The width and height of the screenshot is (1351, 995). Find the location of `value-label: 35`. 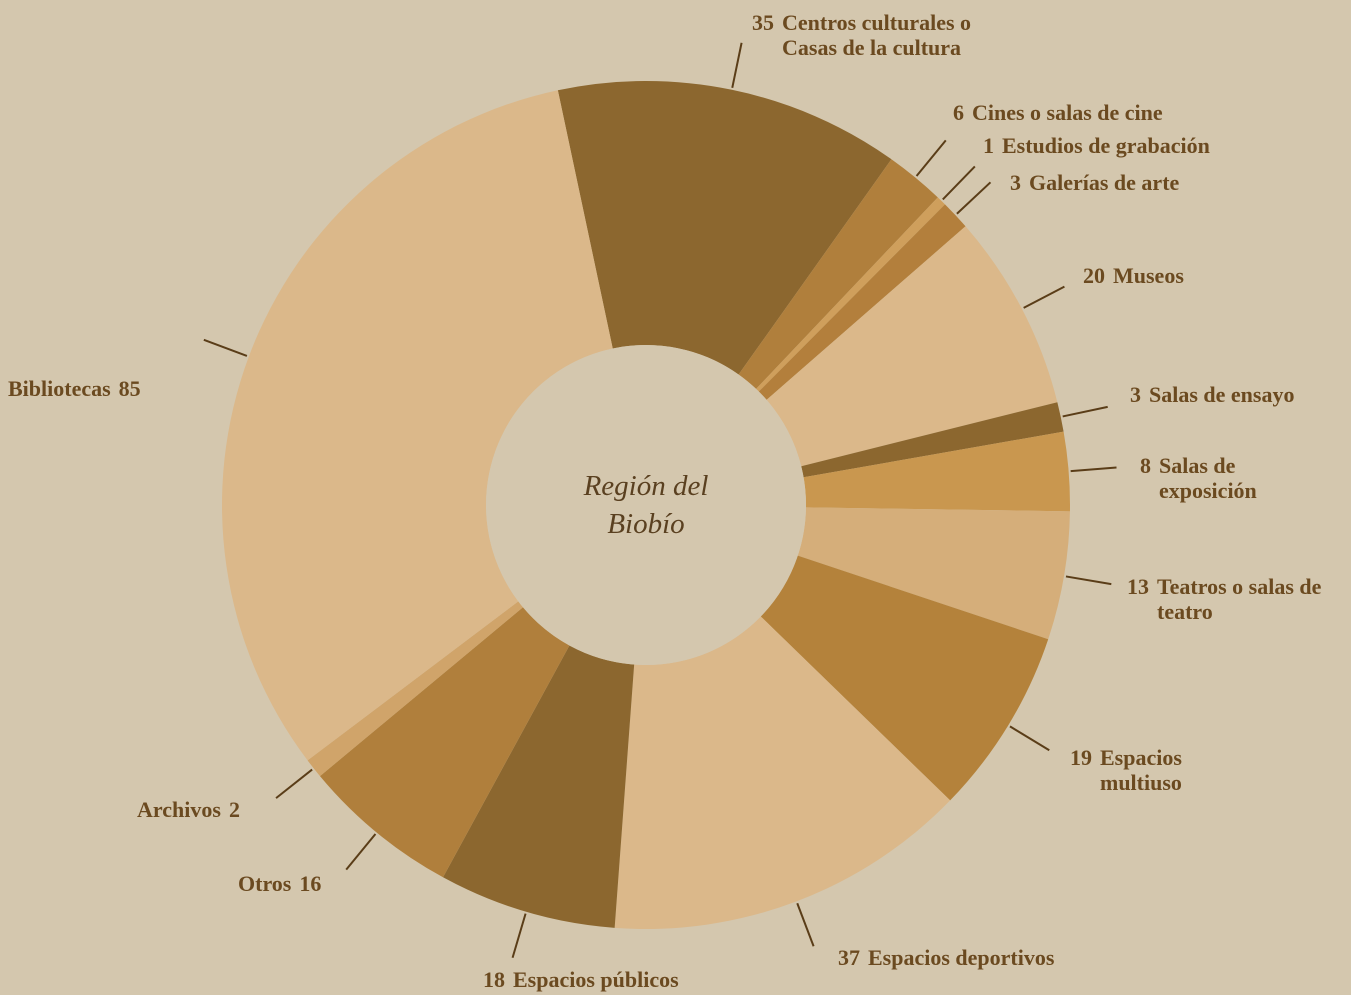

value-label: 35 is located at coordinates (763, 22).